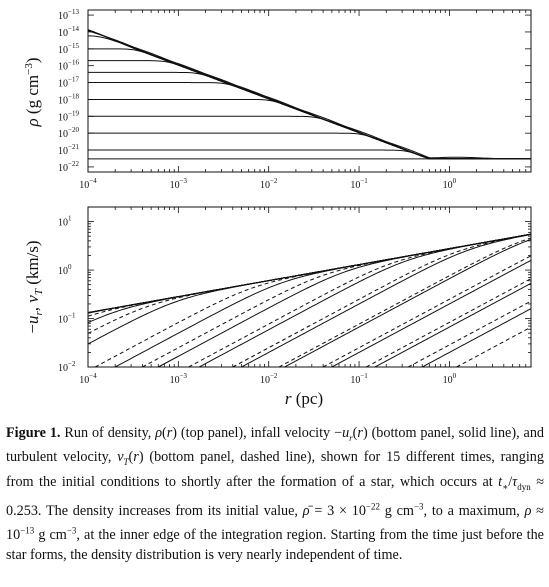 This screenshot has width=549, height=587. What do you see at coordinates (359, 379) in the screenshot?
I see `velocity-x-tick-label: 10⁻¹` at bounding box center [359, 379].